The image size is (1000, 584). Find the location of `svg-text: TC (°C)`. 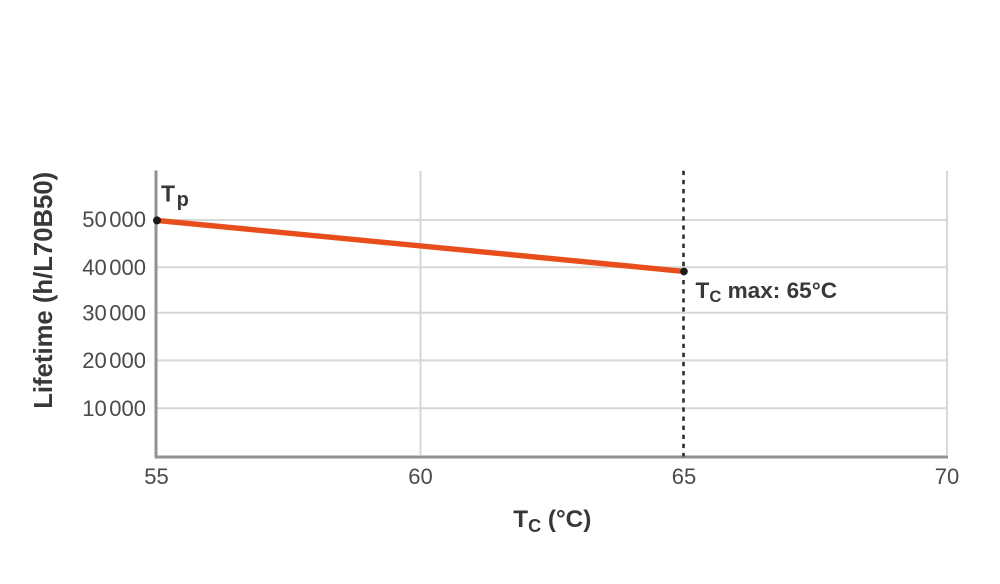

svg-text: TC (°C) is located at coordinates (552, 521).